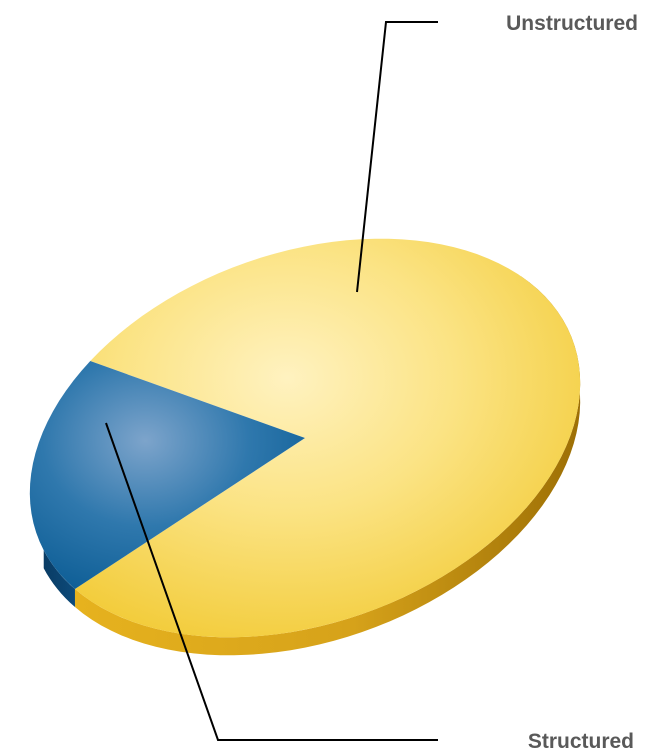  Describe the element at coordinates (572, 23) in the screenshot. I see `label-unstructured: Unstructured` at that location.